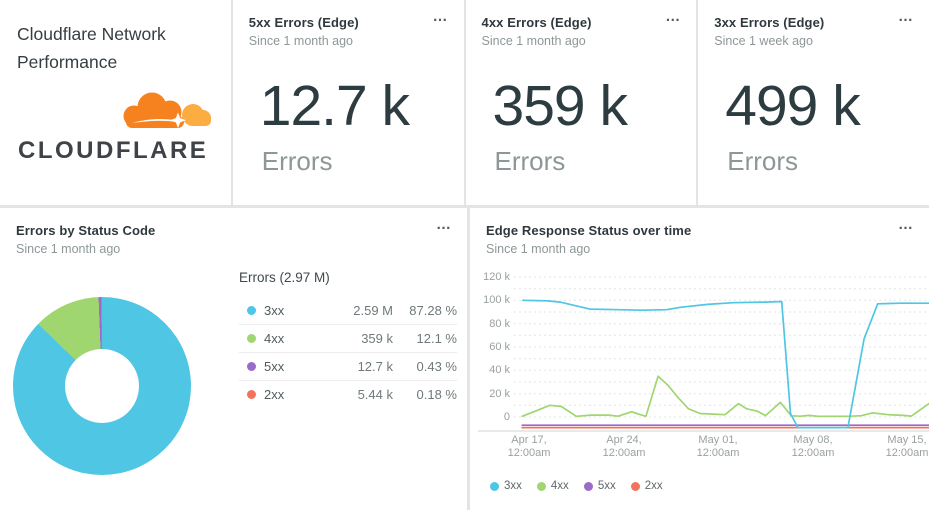 This screenshot has width=929, height=510. I want to click on panel-title: Edge Response Status over time, so click(589, 230).